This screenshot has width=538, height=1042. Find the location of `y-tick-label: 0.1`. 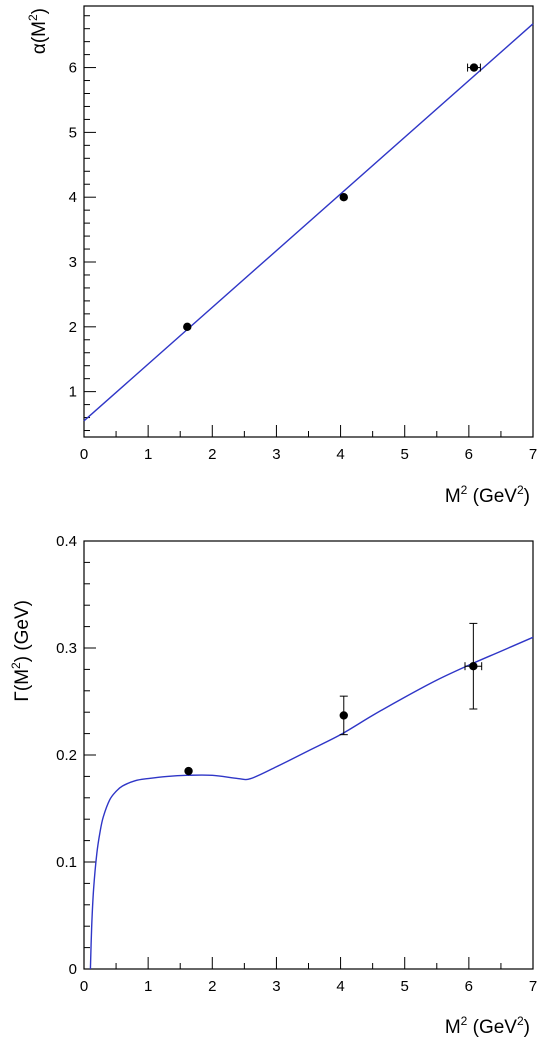

y-tick-label: 0.1 is located at coordinates (66, 862).